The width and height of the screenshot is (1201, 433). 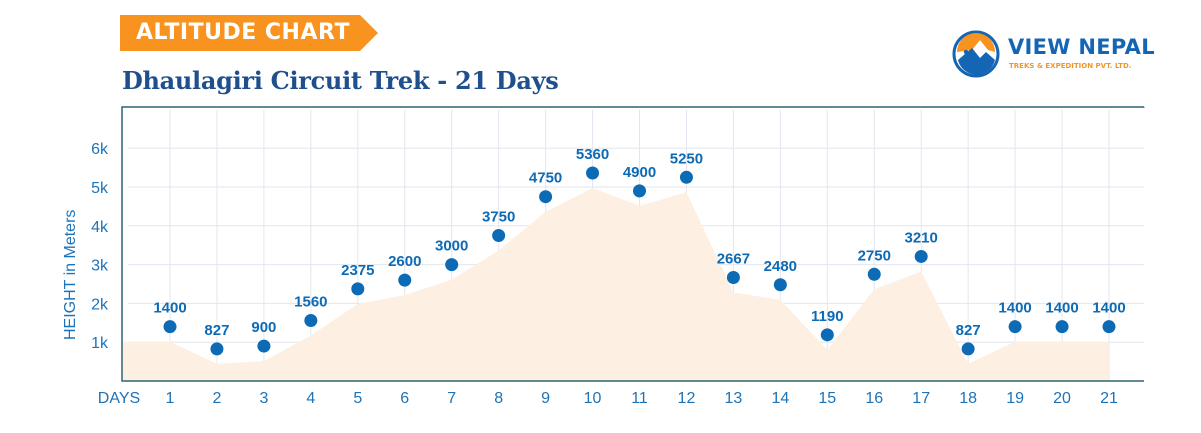 What do you see at coordinates (1081, 47) in the screenshot?
I see `logo-name: VIEW NEPAL` at bounding box center [1081, 47].